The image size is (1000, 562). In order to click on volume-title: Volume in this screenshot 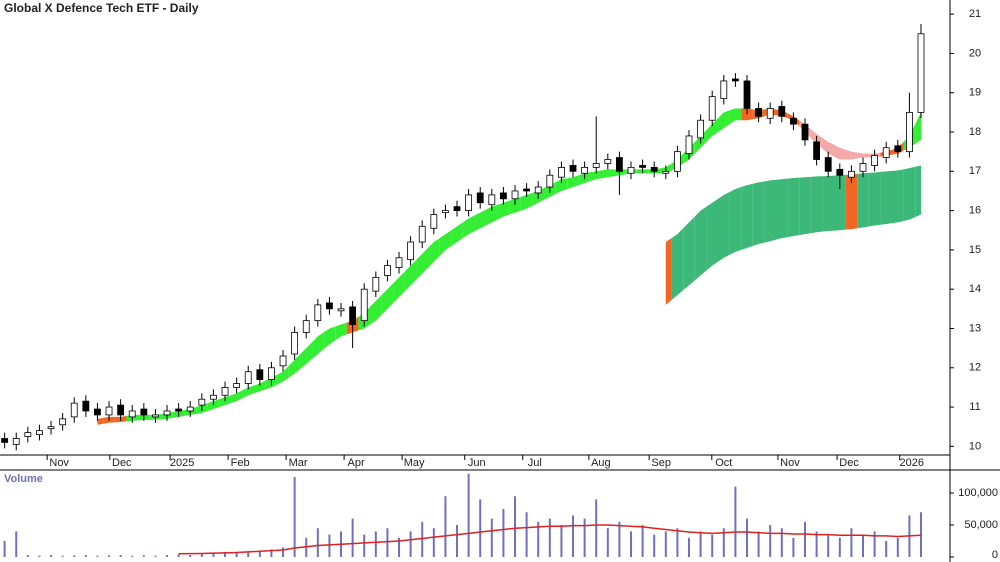, I will do `click(23, 479)`.